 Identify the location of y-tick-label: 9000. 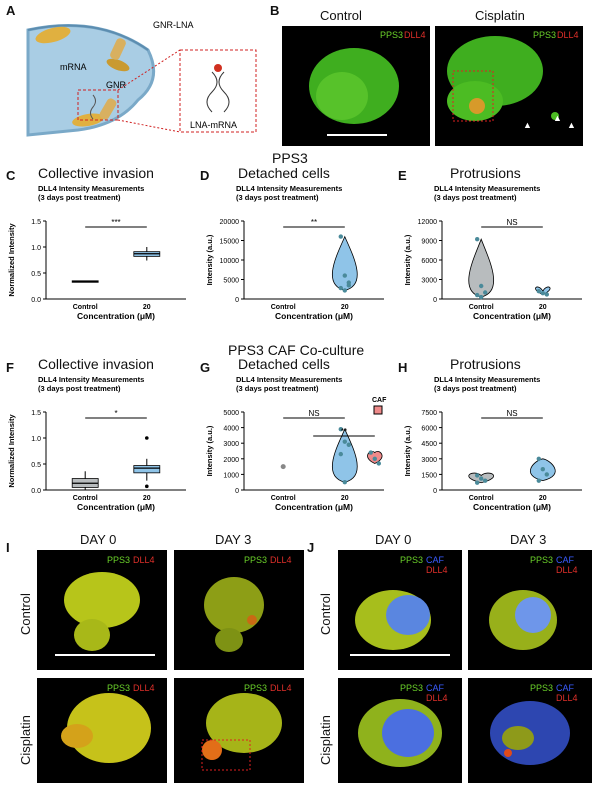
(429, 242).